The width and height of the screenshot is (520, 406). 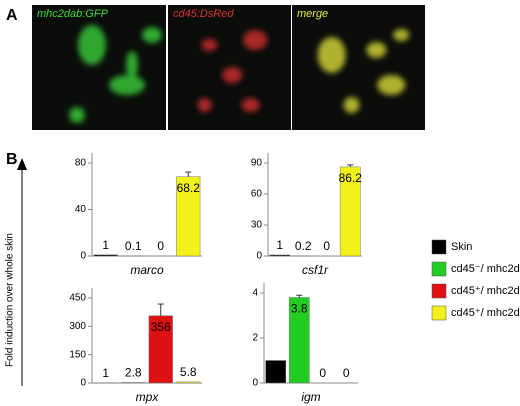 What do you see at coordinates (77, 326) in the screenshot?
I see `y-tick-label: 300` at bounding box center [77, 326].